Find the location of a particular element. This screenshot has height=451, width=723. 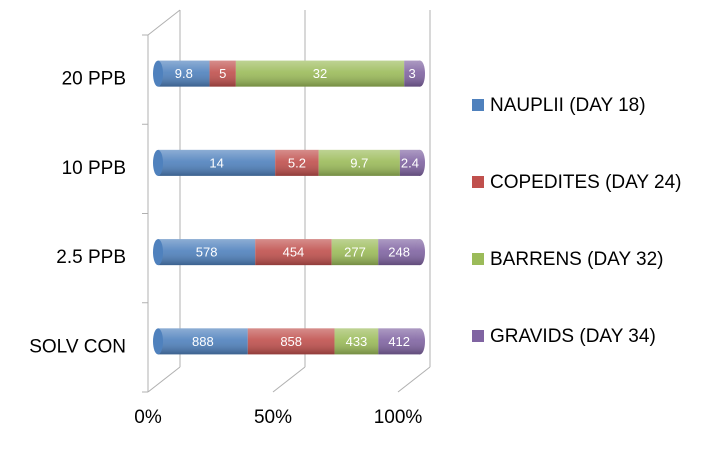

left-wall-top is located at coordinates (164, 22).